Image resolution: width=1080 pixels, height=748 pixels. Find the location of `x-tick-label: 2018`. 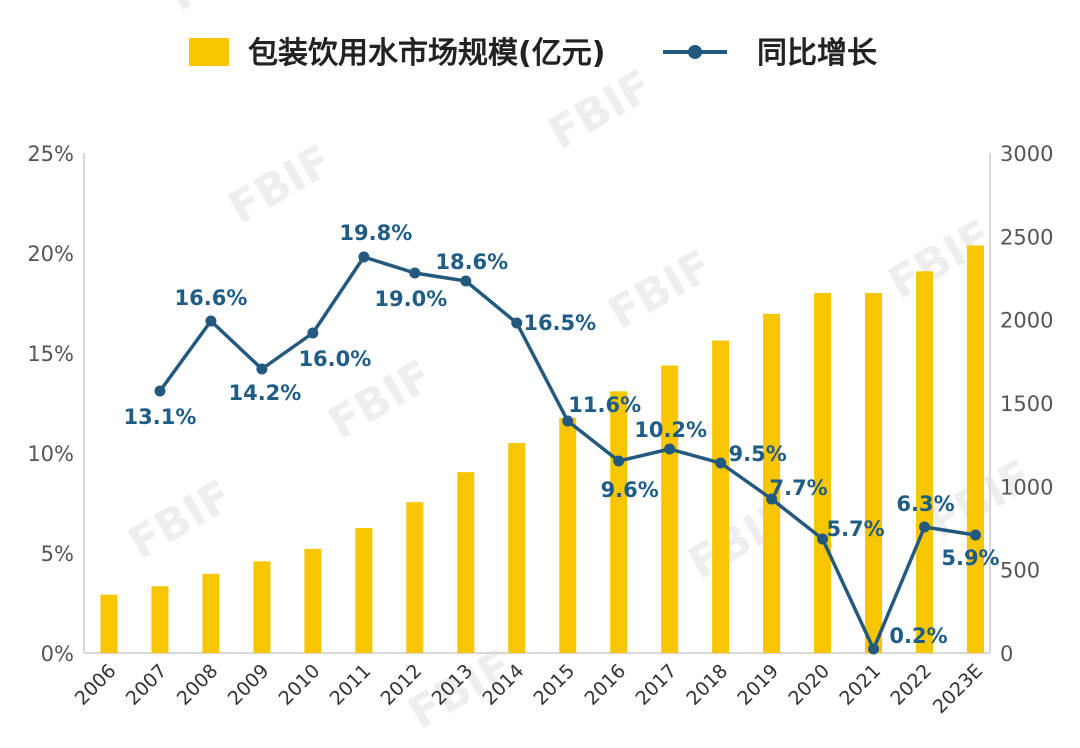

x-tick-label: 2018 is located at coordinates (707, 685).